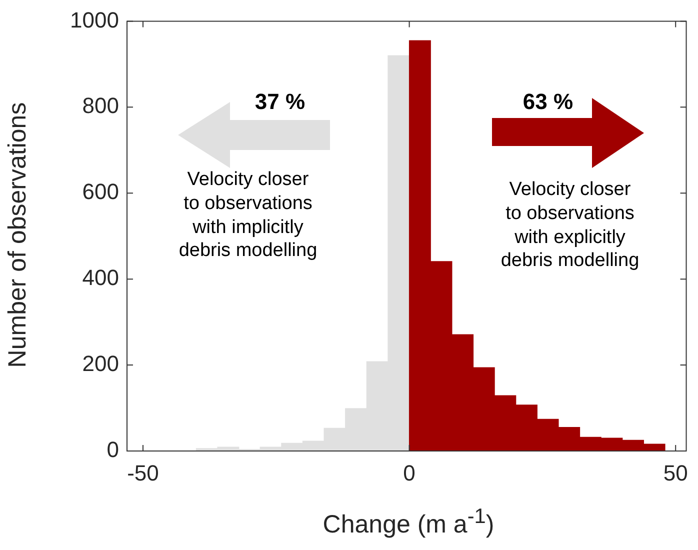  I want to click on y-axis-title: Number of observations, so click(18, 235).